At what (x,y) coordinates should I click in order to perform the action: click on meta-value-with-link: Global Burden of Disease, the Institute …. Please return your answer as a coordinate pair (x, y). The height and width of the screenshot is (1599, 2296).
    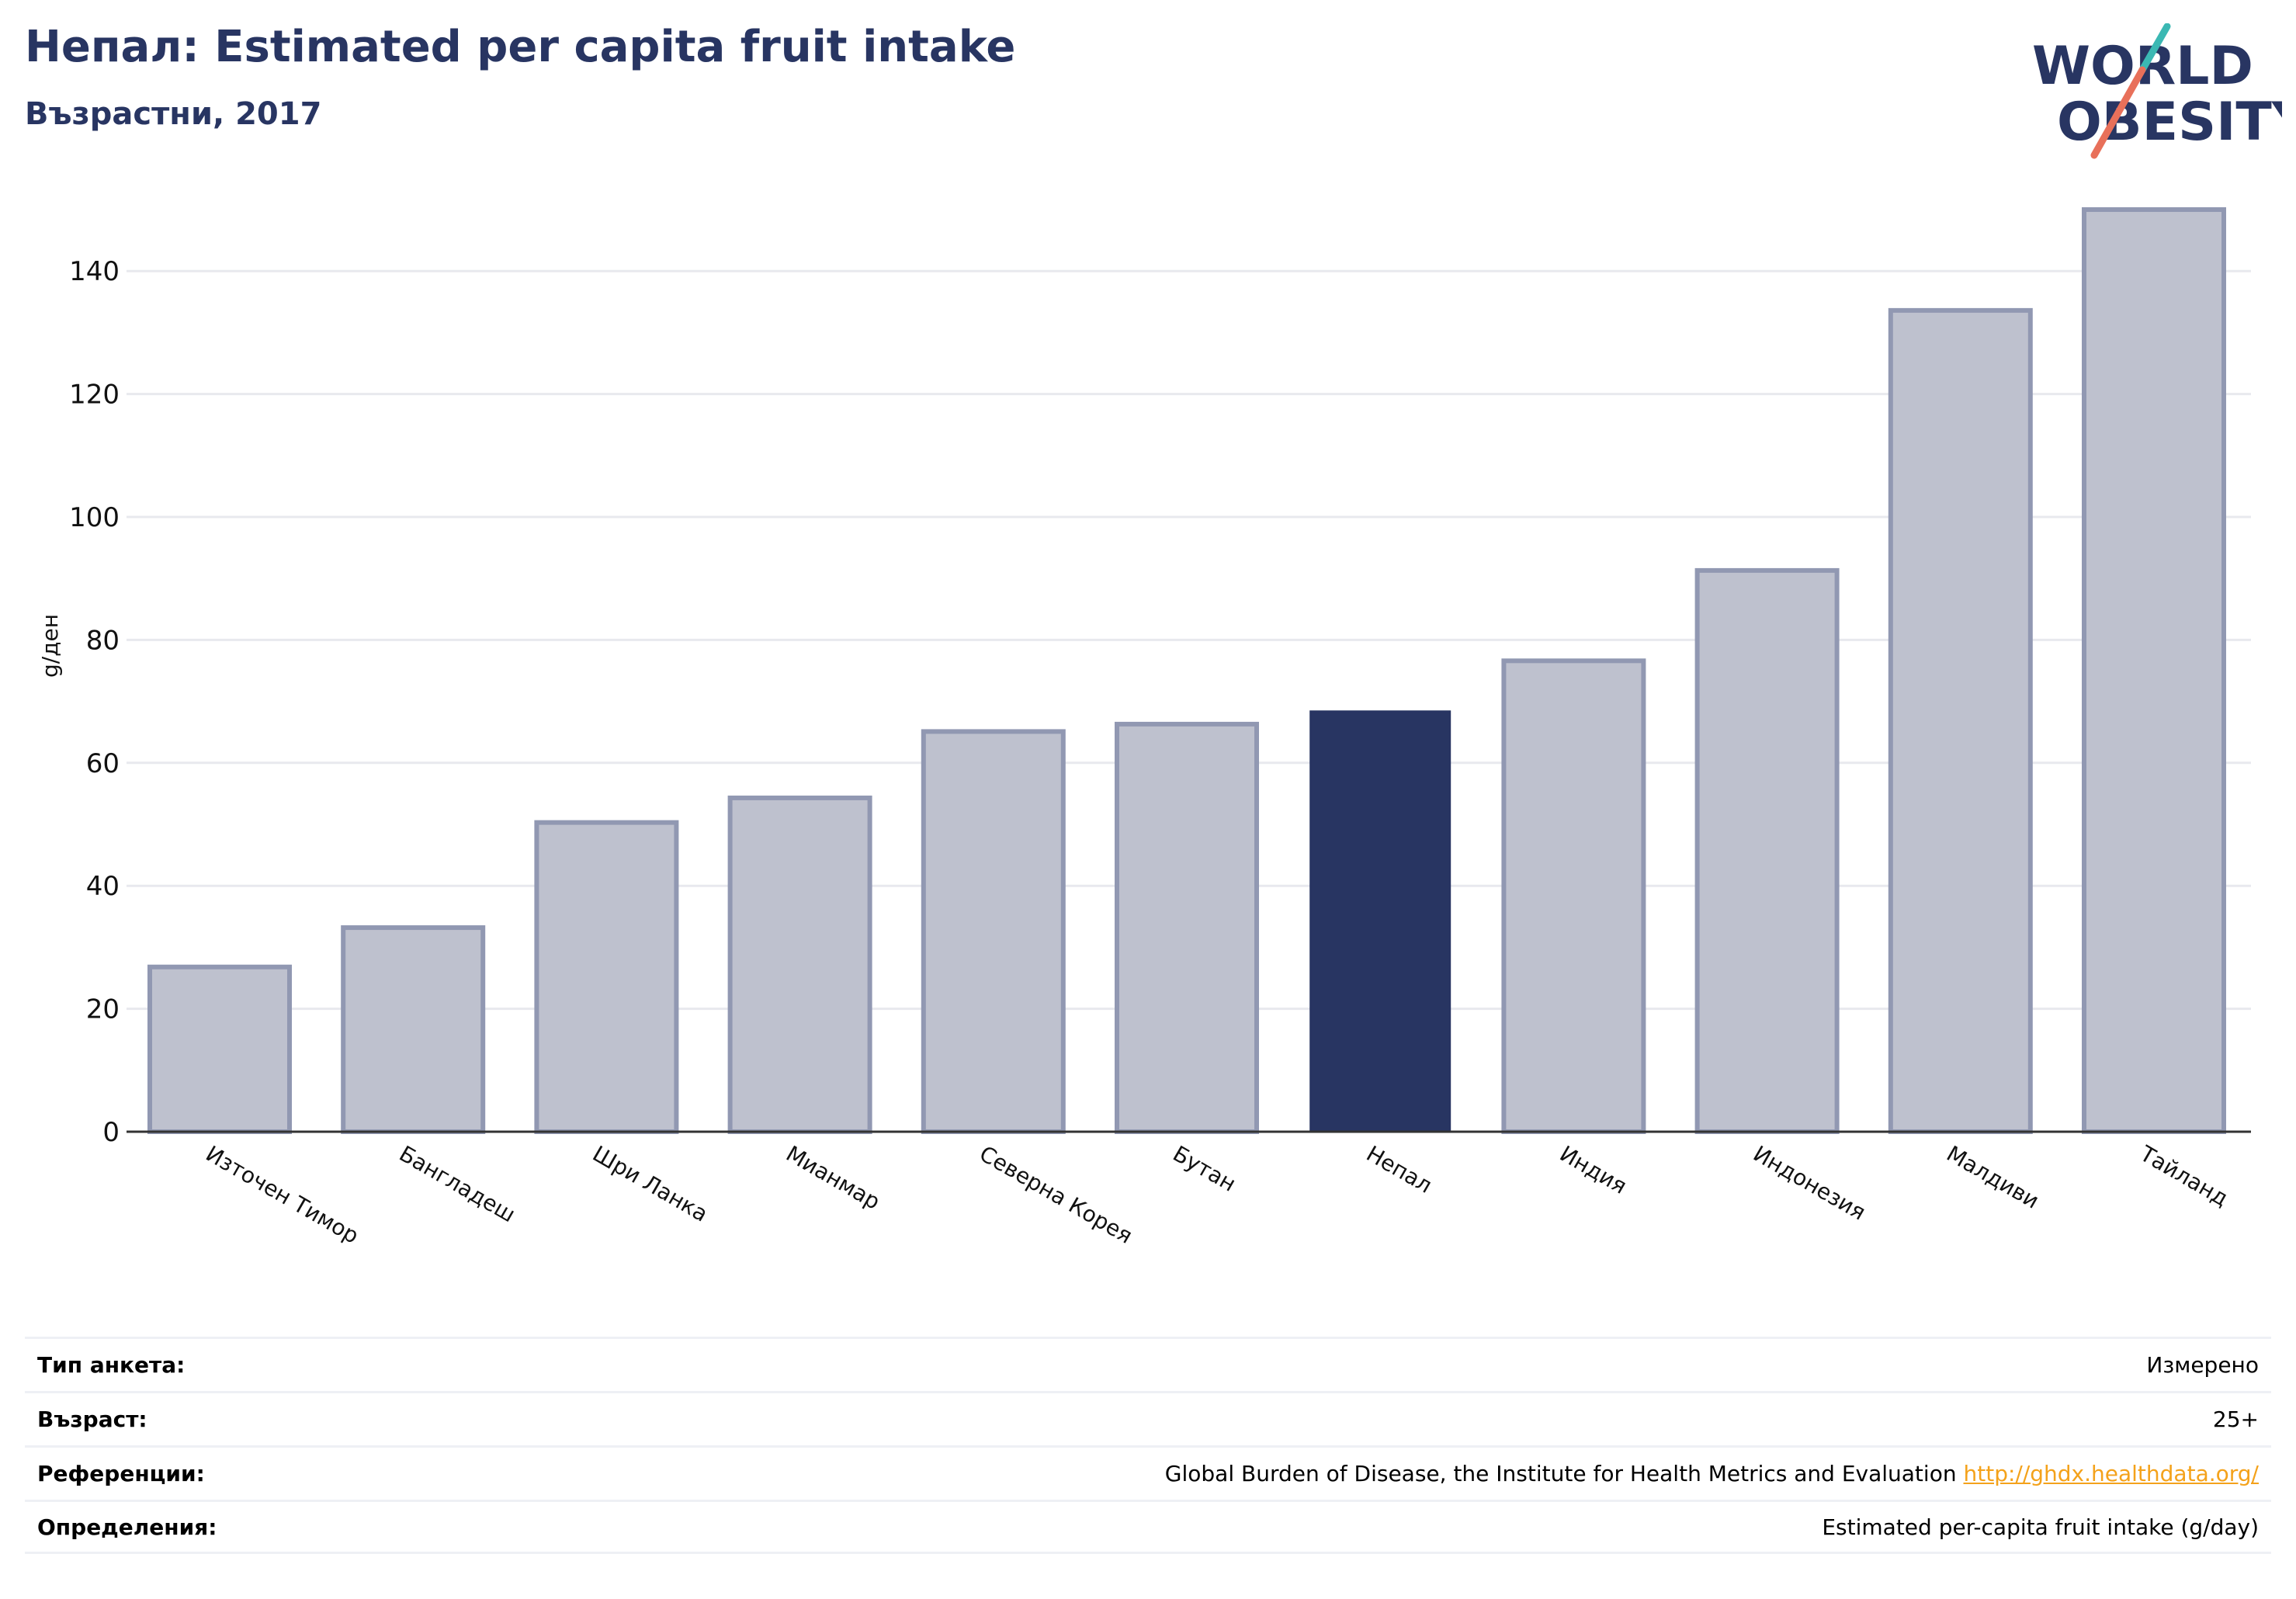
    Looking at the image, I should click on (1712, 1473).